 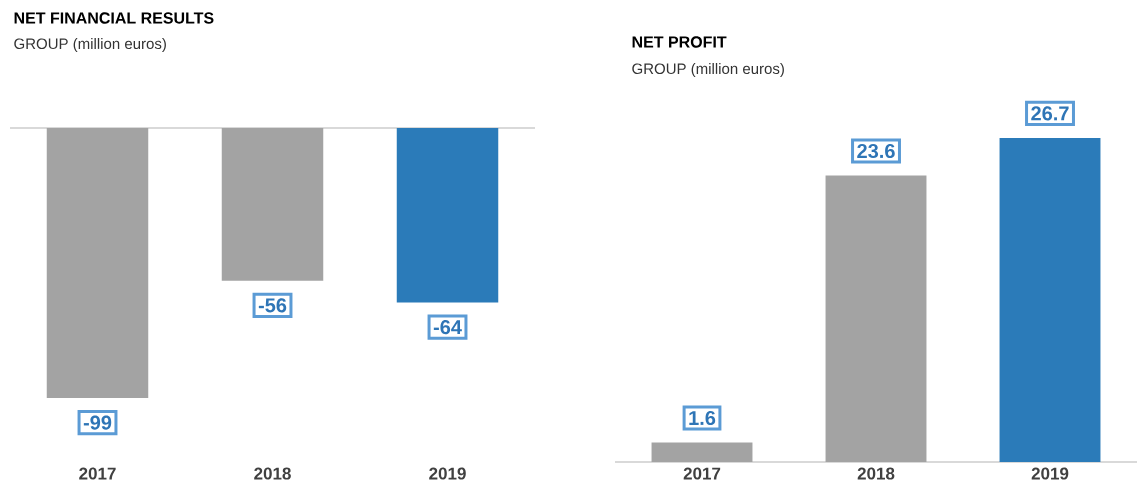 I want to click on data-label: 26.7, so click(x=1050, y=113).